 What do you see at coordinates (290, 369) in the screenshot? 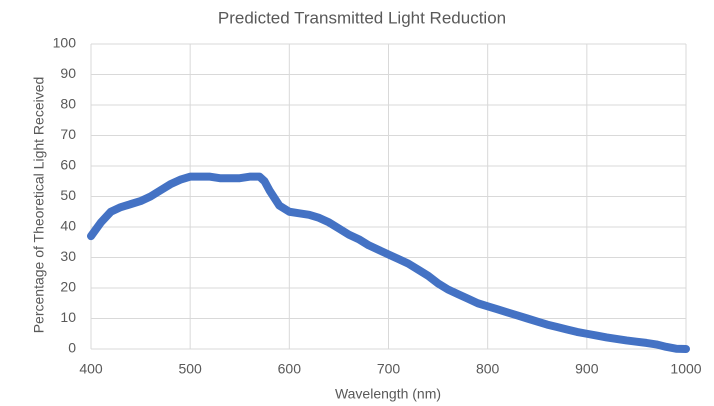
I see `x-tick-label: 600` at bounding box center [290, 369].